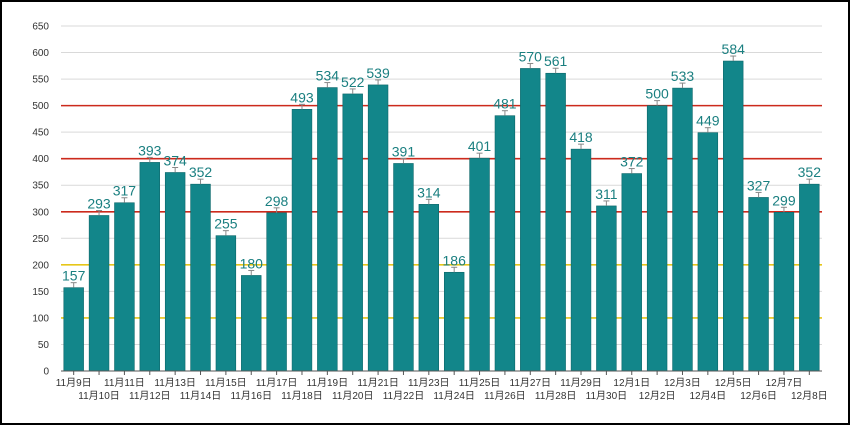 The width and height of the screenshot is (850, 427). Describe the element at coordinates (404, 151) in the screenshot. I see `data-label-13: 391` at that location.